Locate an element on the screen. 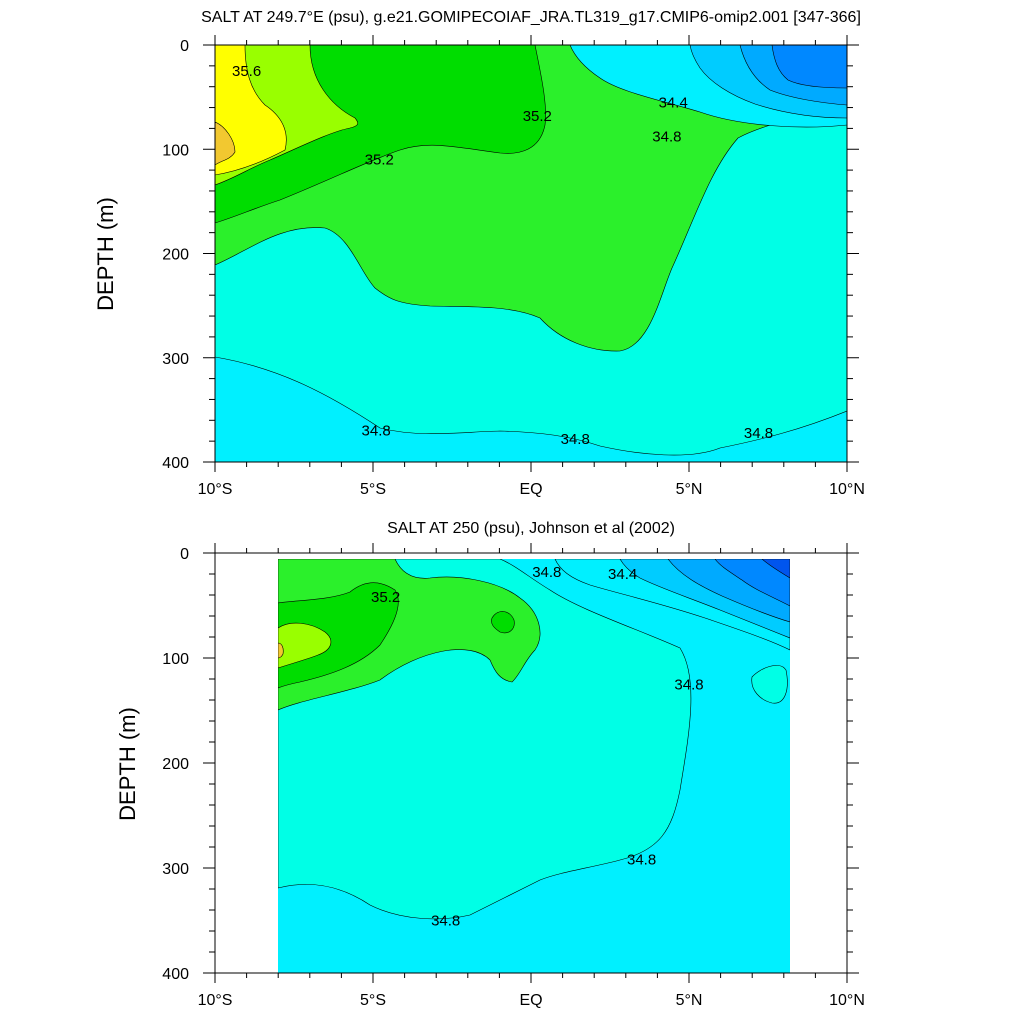  top-y-tick-label: 100 is located at coordinates (175, 150).